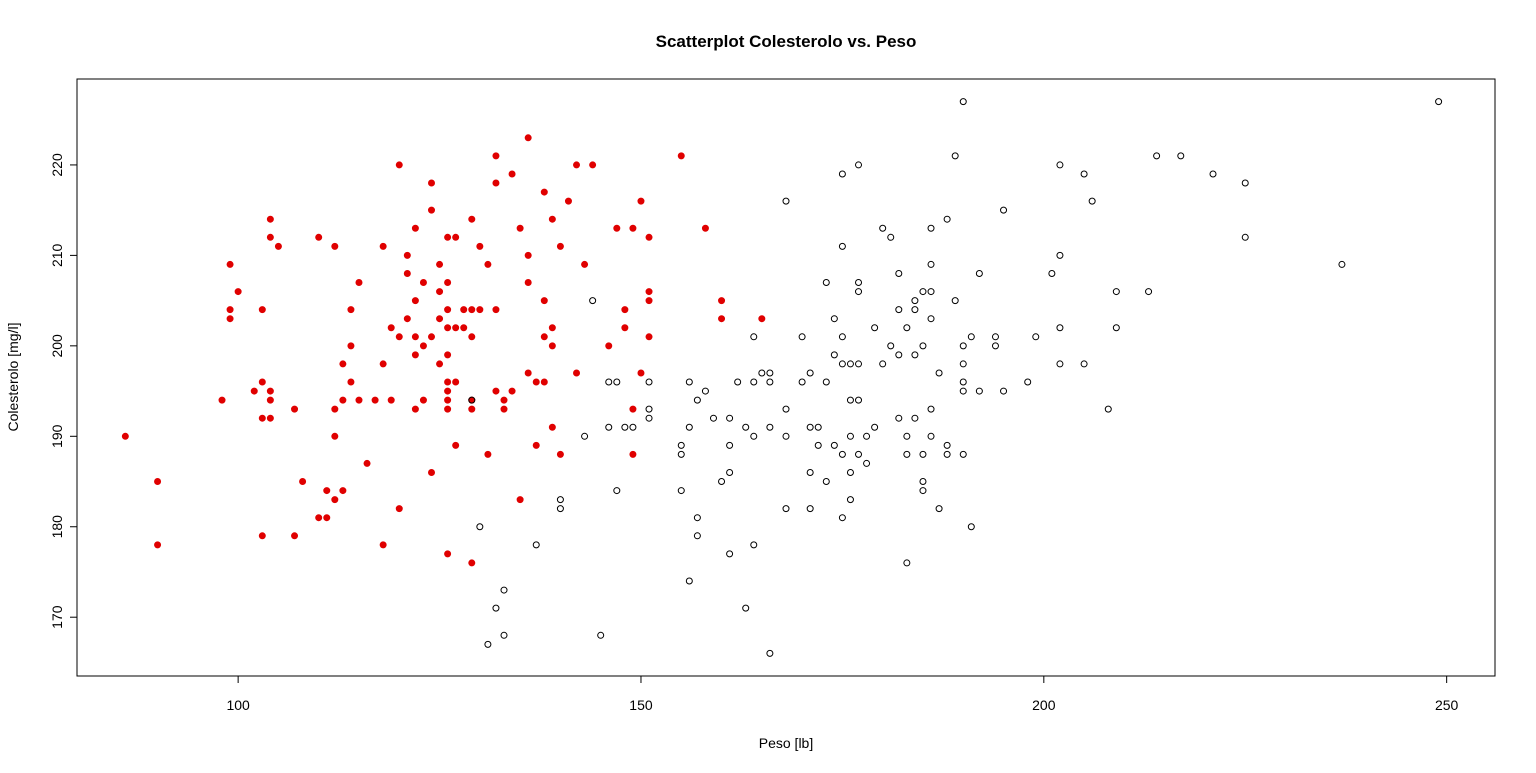 This screenshot has height=773, width=1536. Describe the element at coordinates (1044, 705) in the screenshot. I see `x-tick-label: 200` at that location.